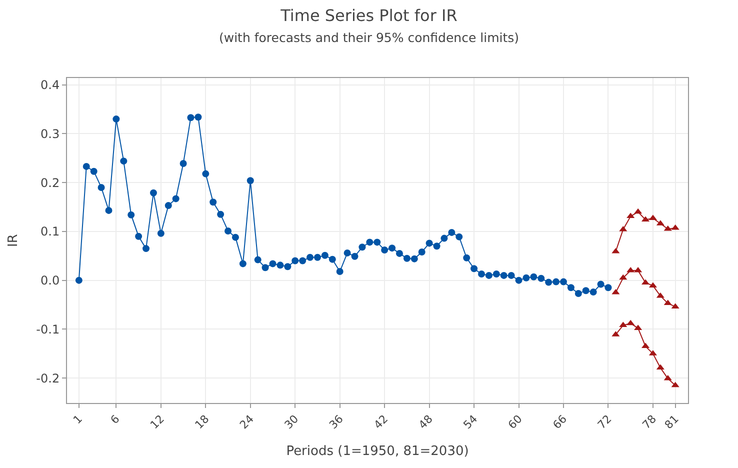 The height and width of the screenshot is (468, 738). I want to click on y-tick-label: 0.2, so click(50, 183).